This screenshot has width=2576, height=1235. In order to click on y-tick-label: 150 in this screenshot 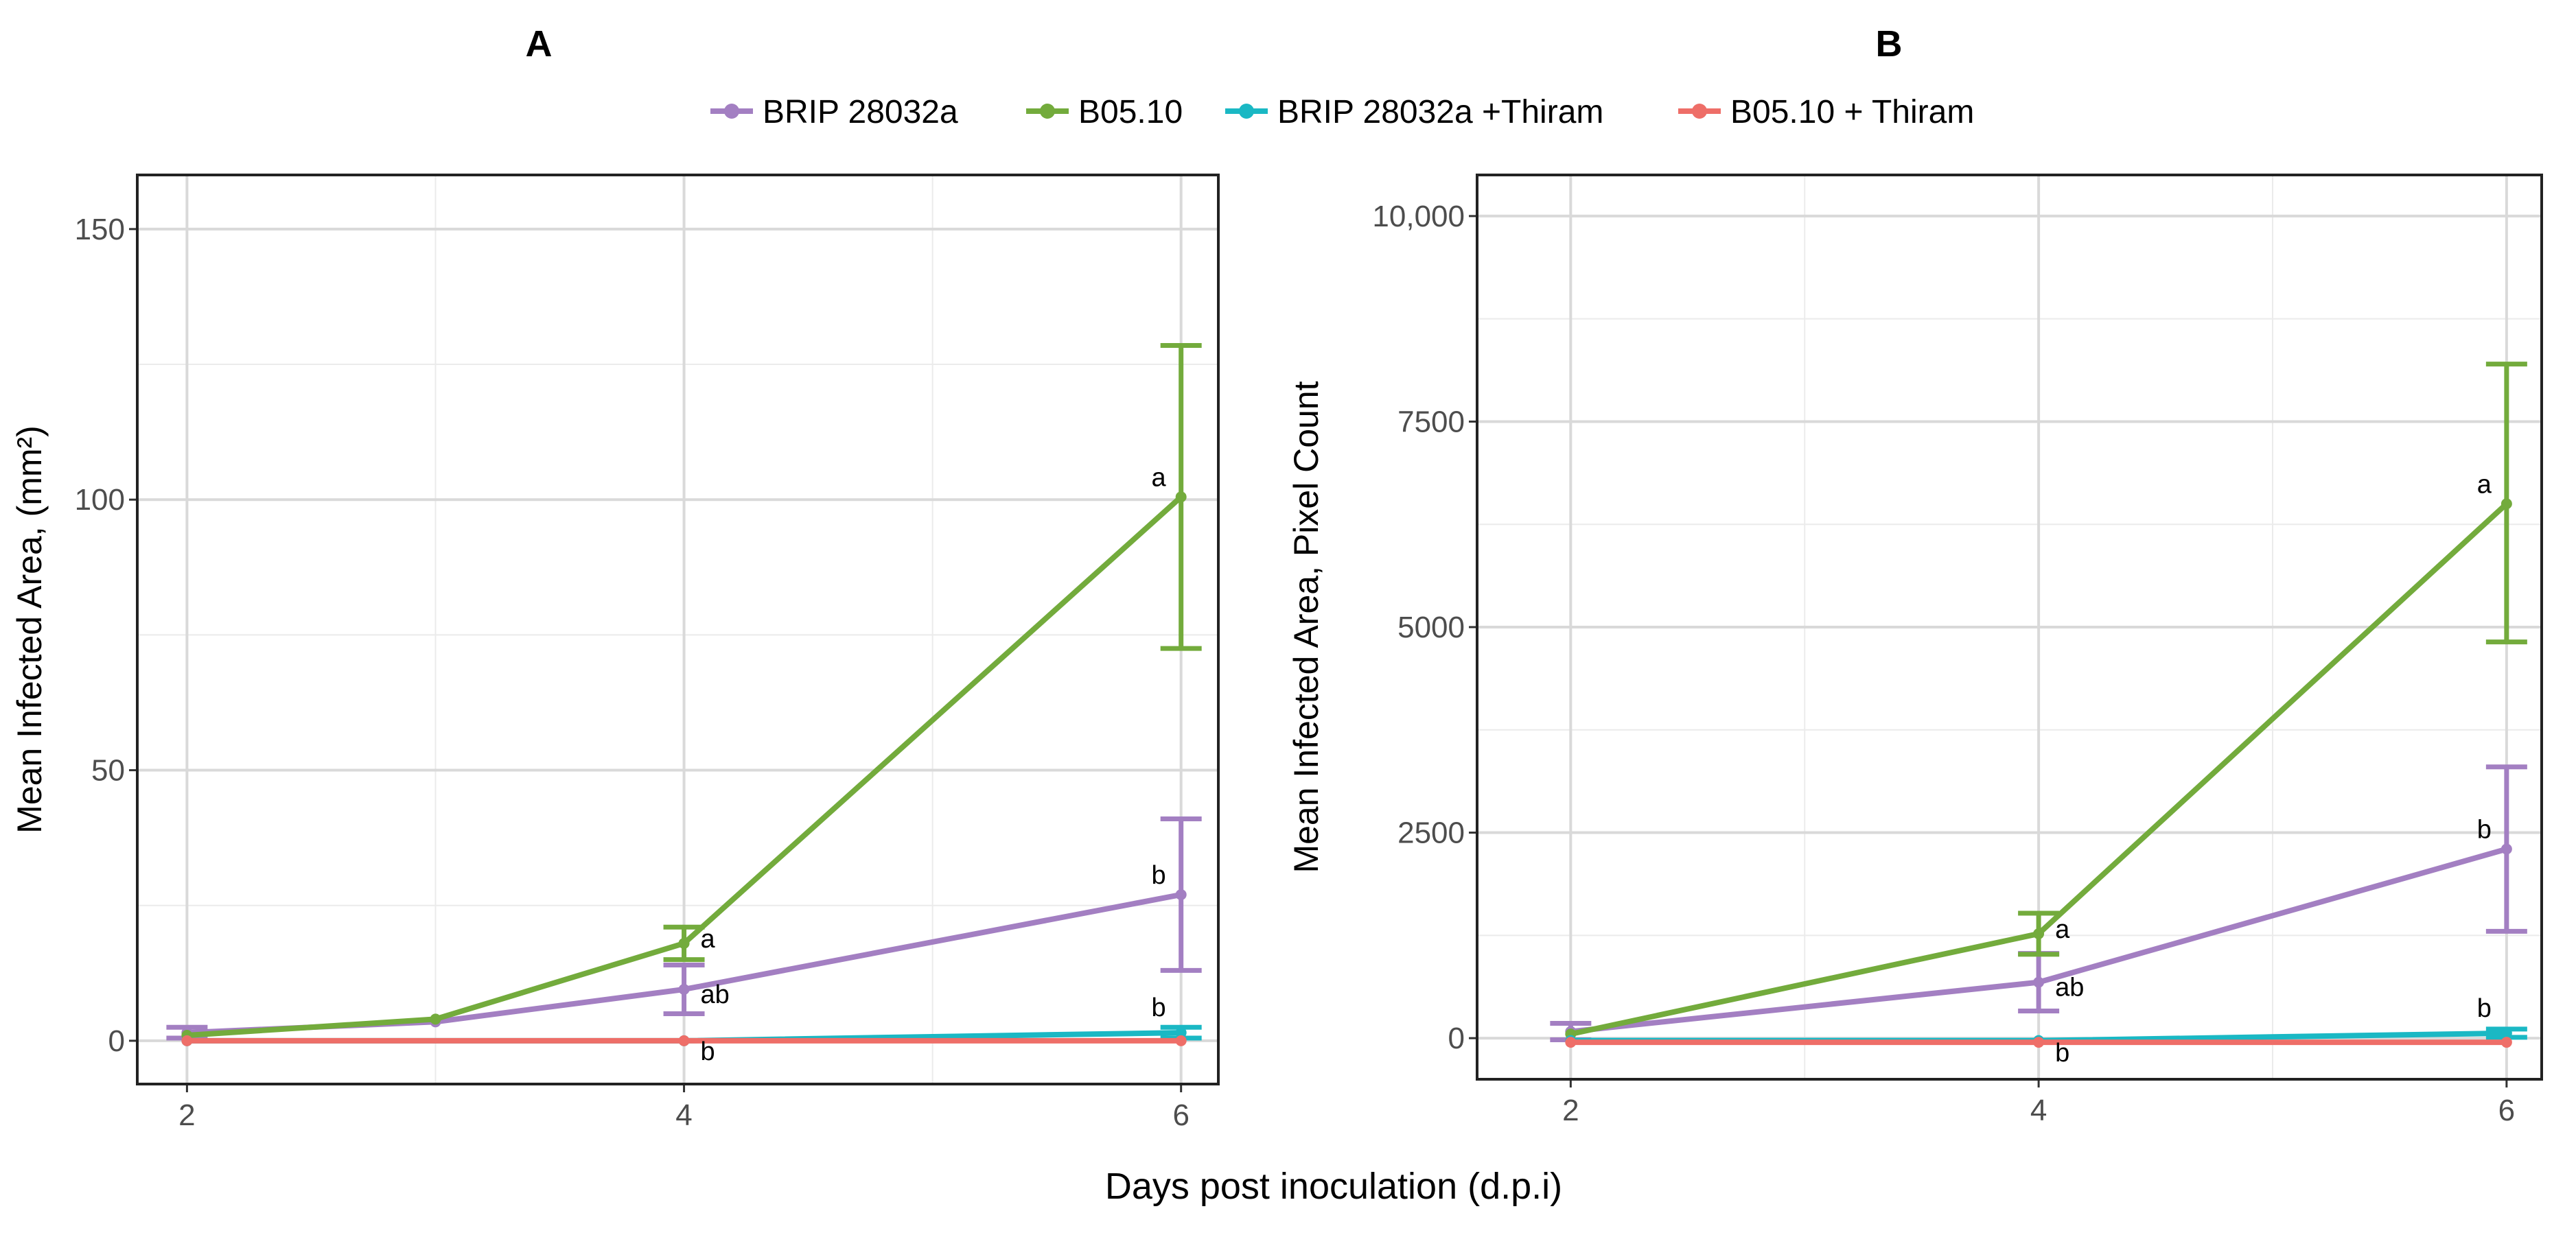, I will do `click(100, 229)`.